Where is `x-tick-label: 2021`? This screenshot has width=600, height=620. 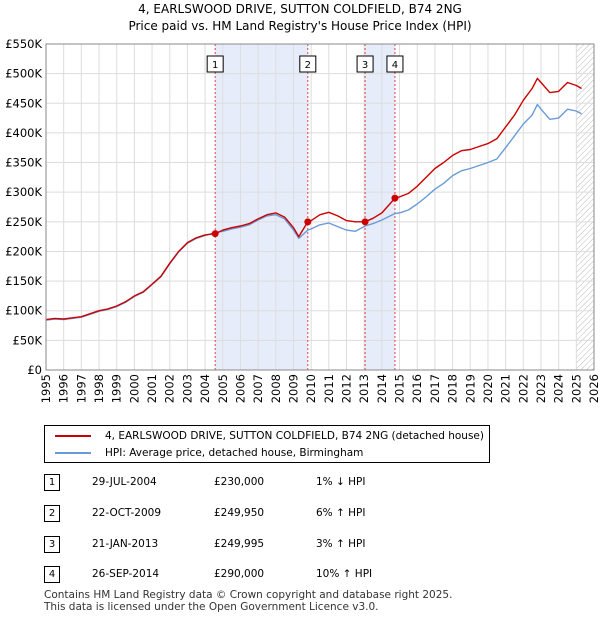
x-tick-label: 2021 is located at coordinates (506, 388).